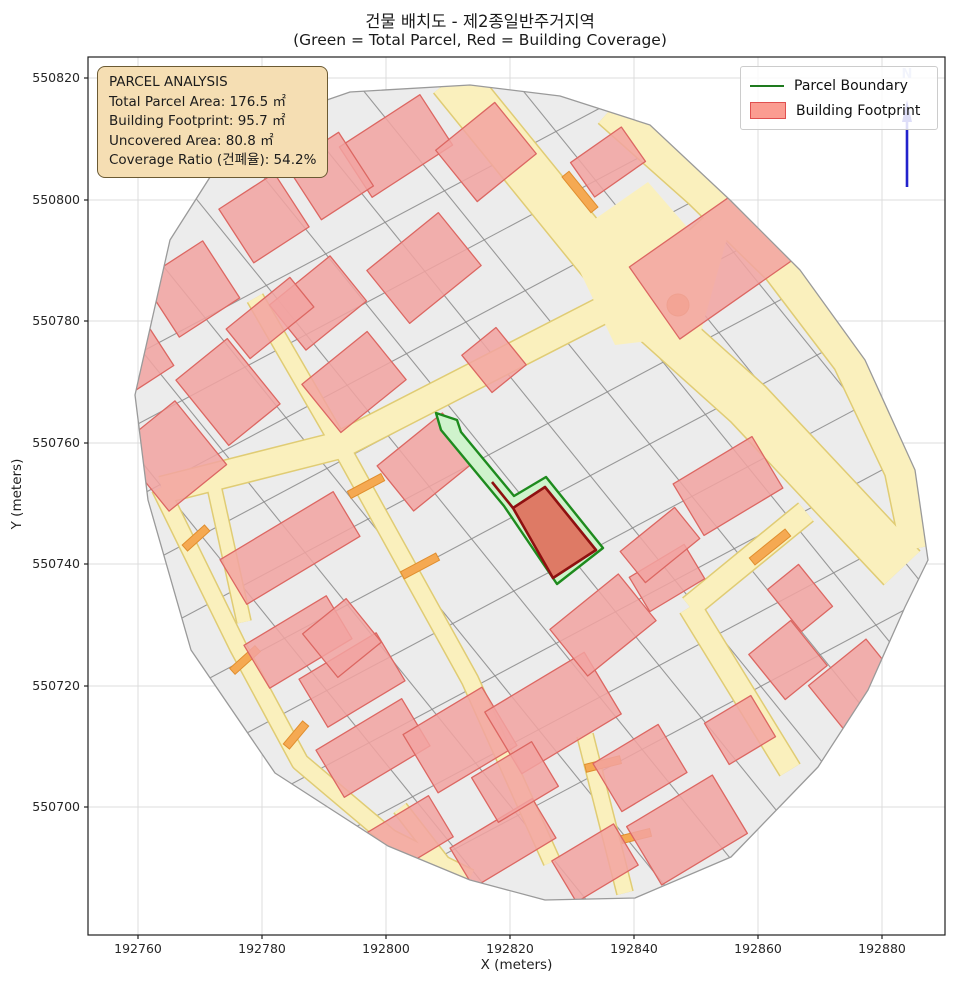 The image size is (960, 990). I want to click on y-tick: 550820, so click(56, 77).